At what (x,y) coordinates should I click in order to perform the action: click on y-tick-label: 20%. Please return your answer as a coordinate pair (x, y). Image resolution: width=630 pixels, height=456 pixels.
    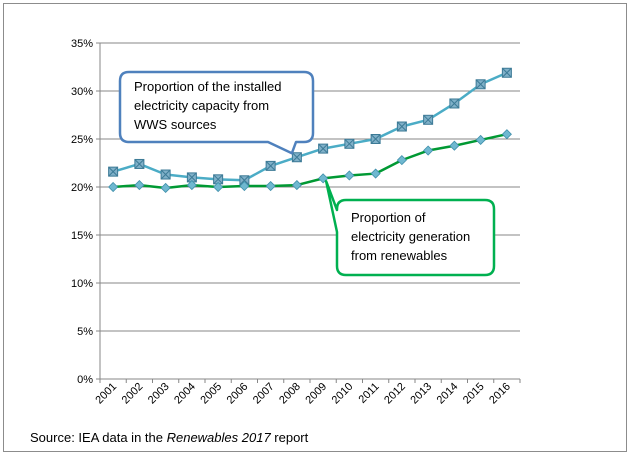
    Looking at the image, I should click on (82, 188).